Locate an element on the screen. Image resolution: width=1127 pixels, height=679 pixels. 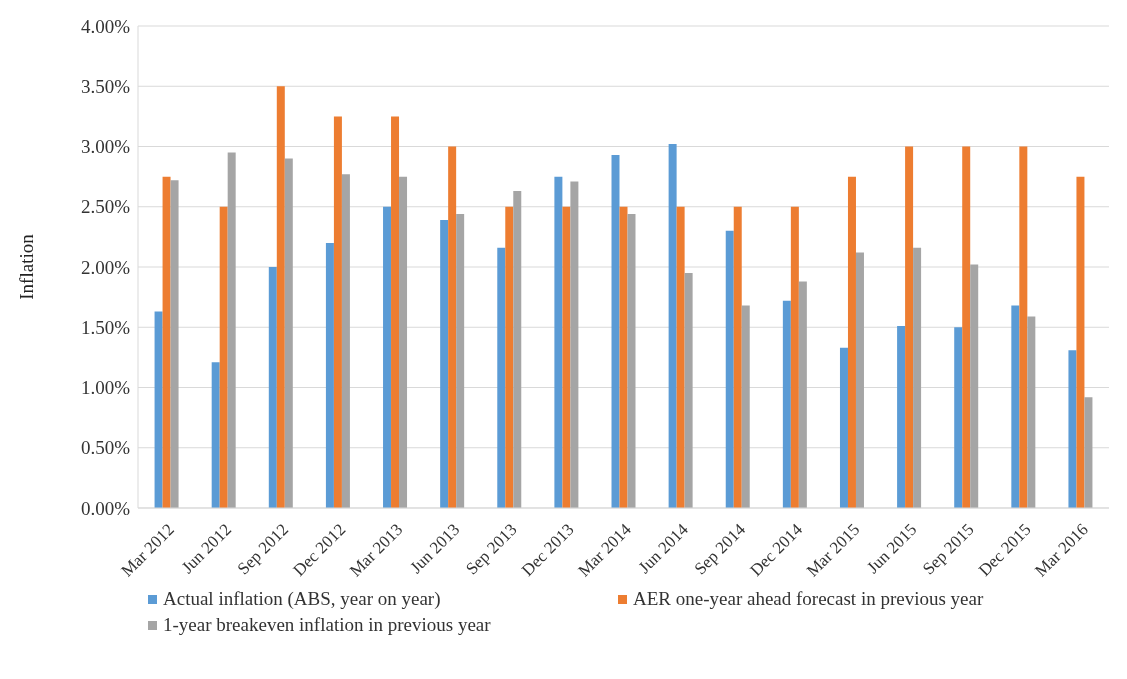
y-axis-title: Inflation is located at coordinates (26, 266).